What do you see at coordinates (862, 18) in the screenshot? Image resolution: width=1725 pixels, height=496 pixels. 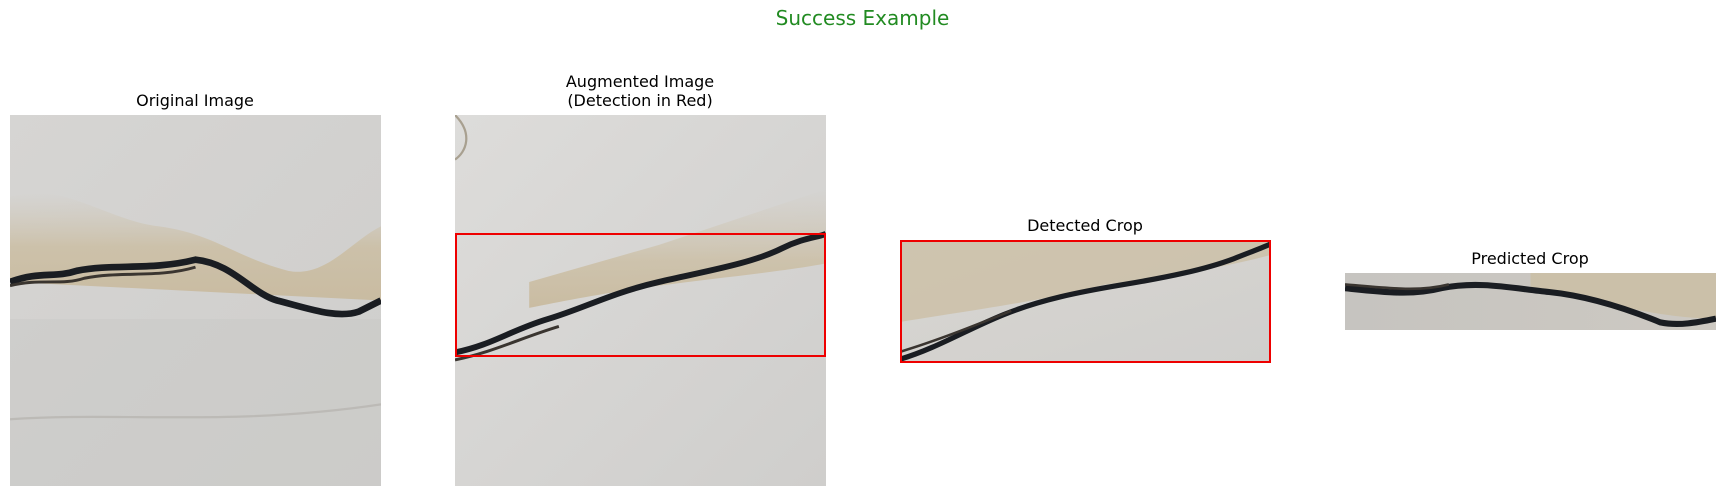 I see `figure-title: Success Example` at bounding box center [862, 18].